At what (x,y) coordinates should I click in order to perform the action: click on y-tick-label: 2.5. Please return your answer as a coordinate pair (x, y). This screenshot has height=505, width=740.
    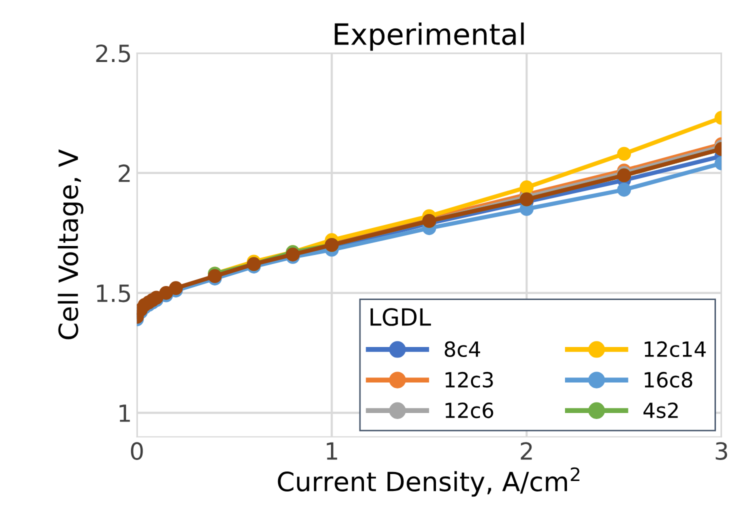
    Looking at the image, I should click on (113, 53).